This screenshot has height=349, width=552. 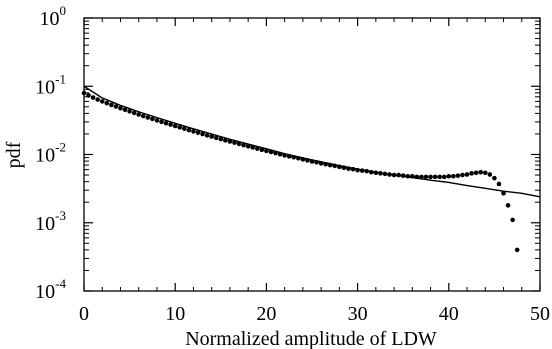 I want to click on x-tick-label: 0, so click(x=84, y=314).